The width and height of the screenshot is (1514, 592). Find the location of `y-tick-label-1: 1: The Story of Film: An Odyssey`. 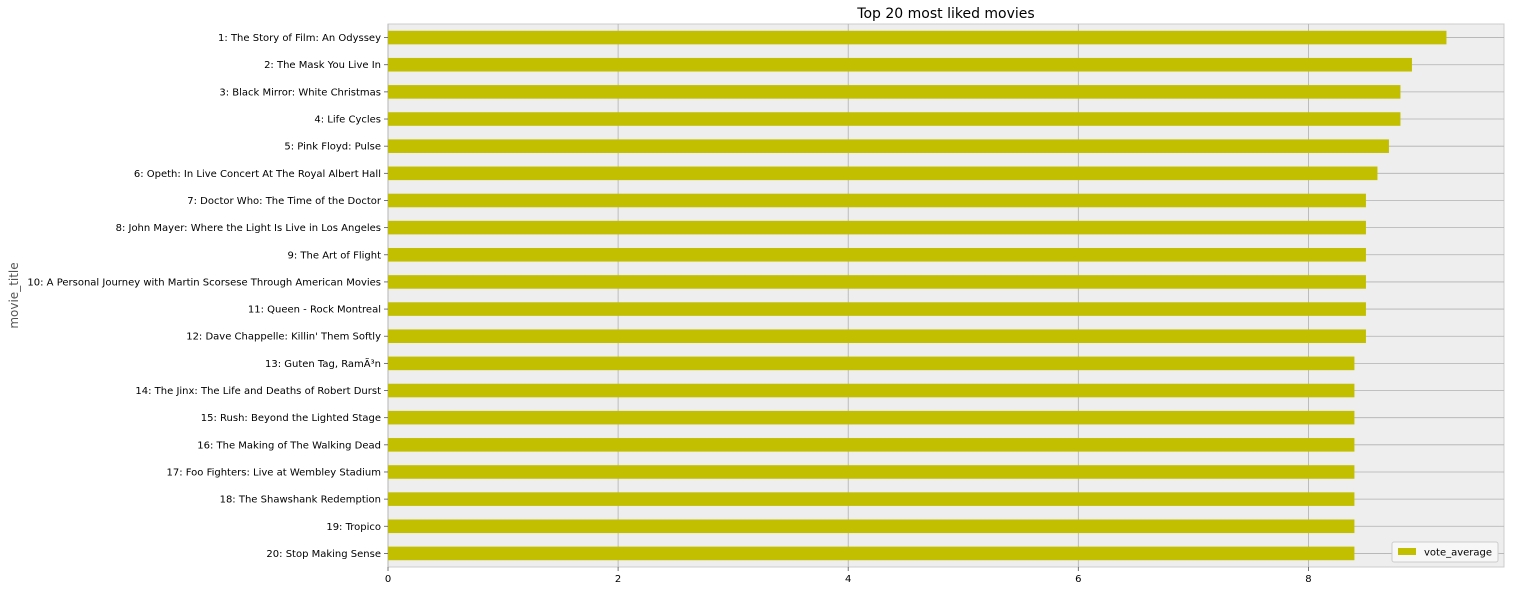

y-tick-label-1: 1: The Story of Film: An Odyssey is located at coordinates (299, 38).